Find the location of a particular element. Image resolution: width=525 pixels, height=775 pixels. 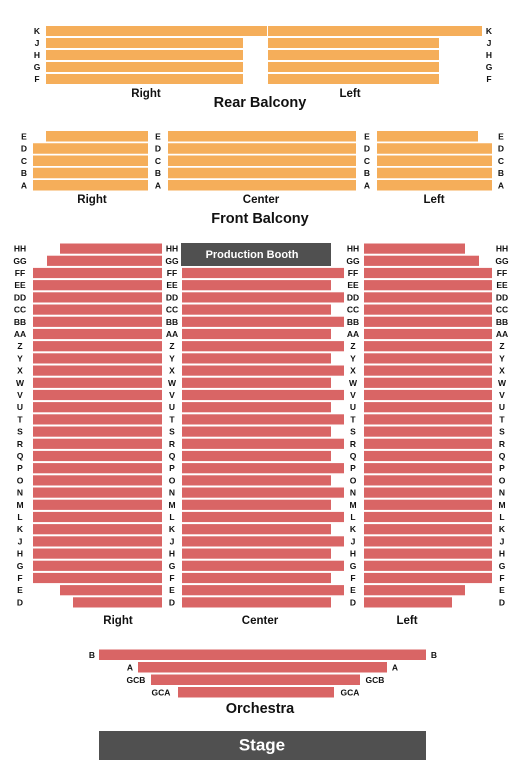

main-center-row-u is located at coordinates (256, 407).